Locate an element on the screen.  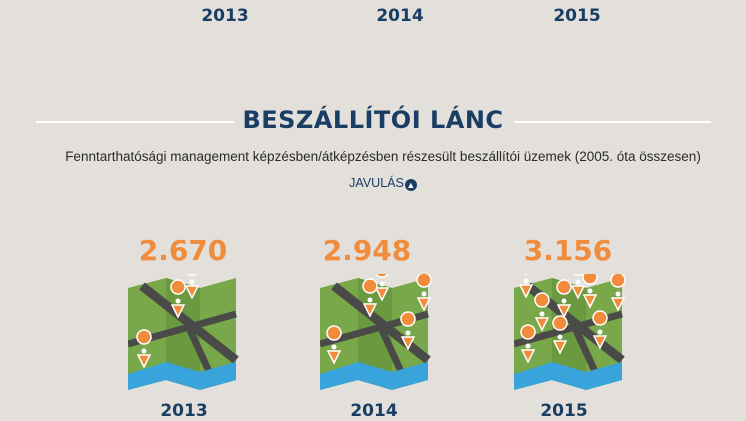
stat-value-2015: 3.156 is located at coordinates (568, 250).